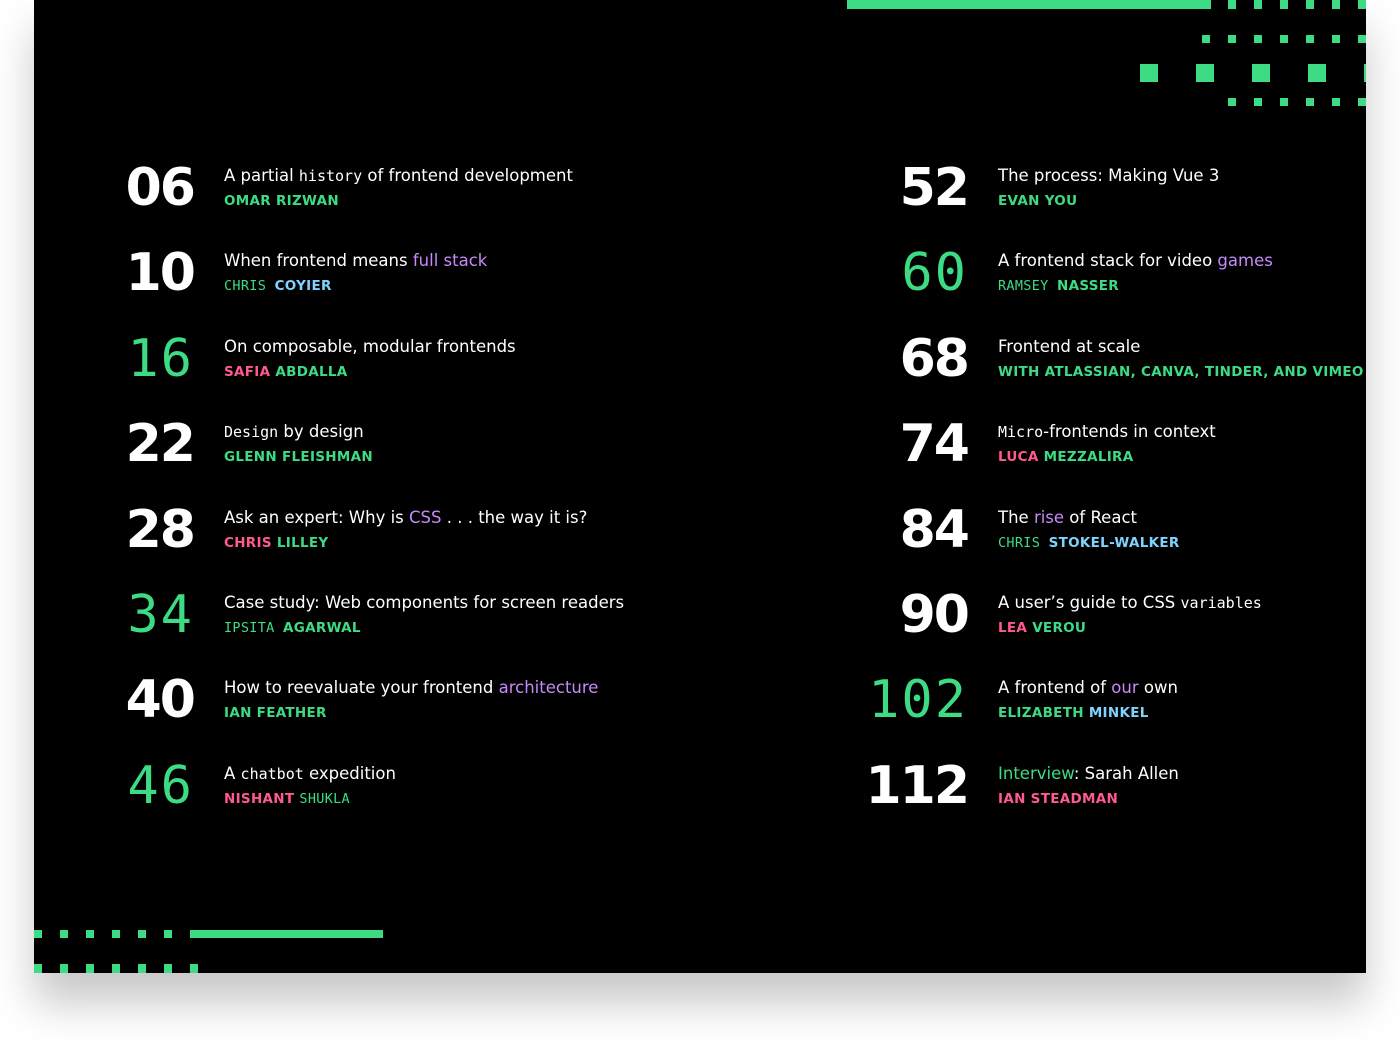 The height and width of the screenshot is (1049, 1400). I want to click on article-title: A chatbot expedition, so click(310, 774).